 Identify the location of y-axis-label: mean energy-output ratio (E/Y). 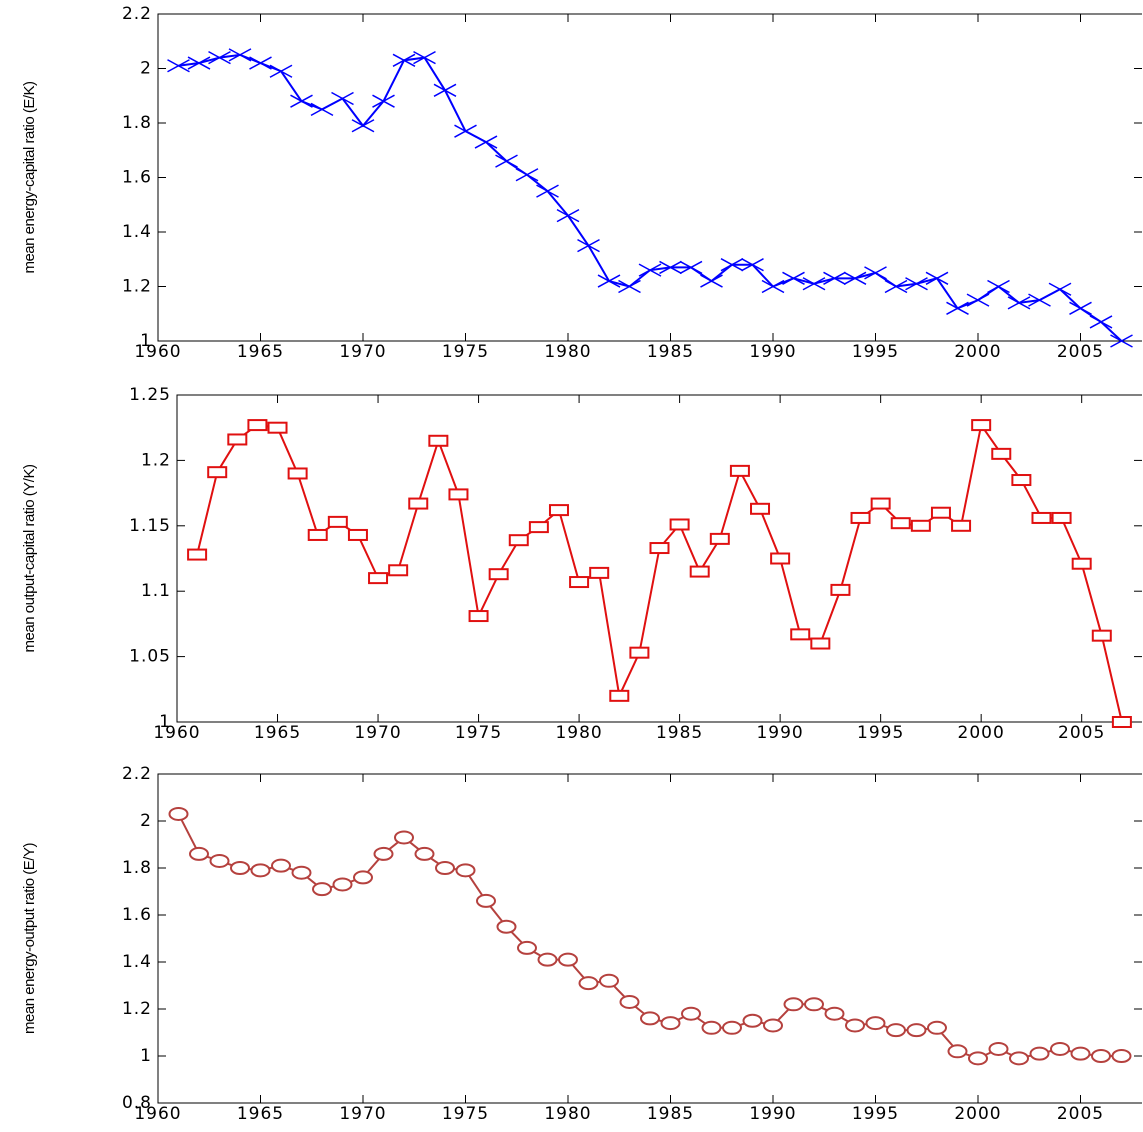
(29, 938).